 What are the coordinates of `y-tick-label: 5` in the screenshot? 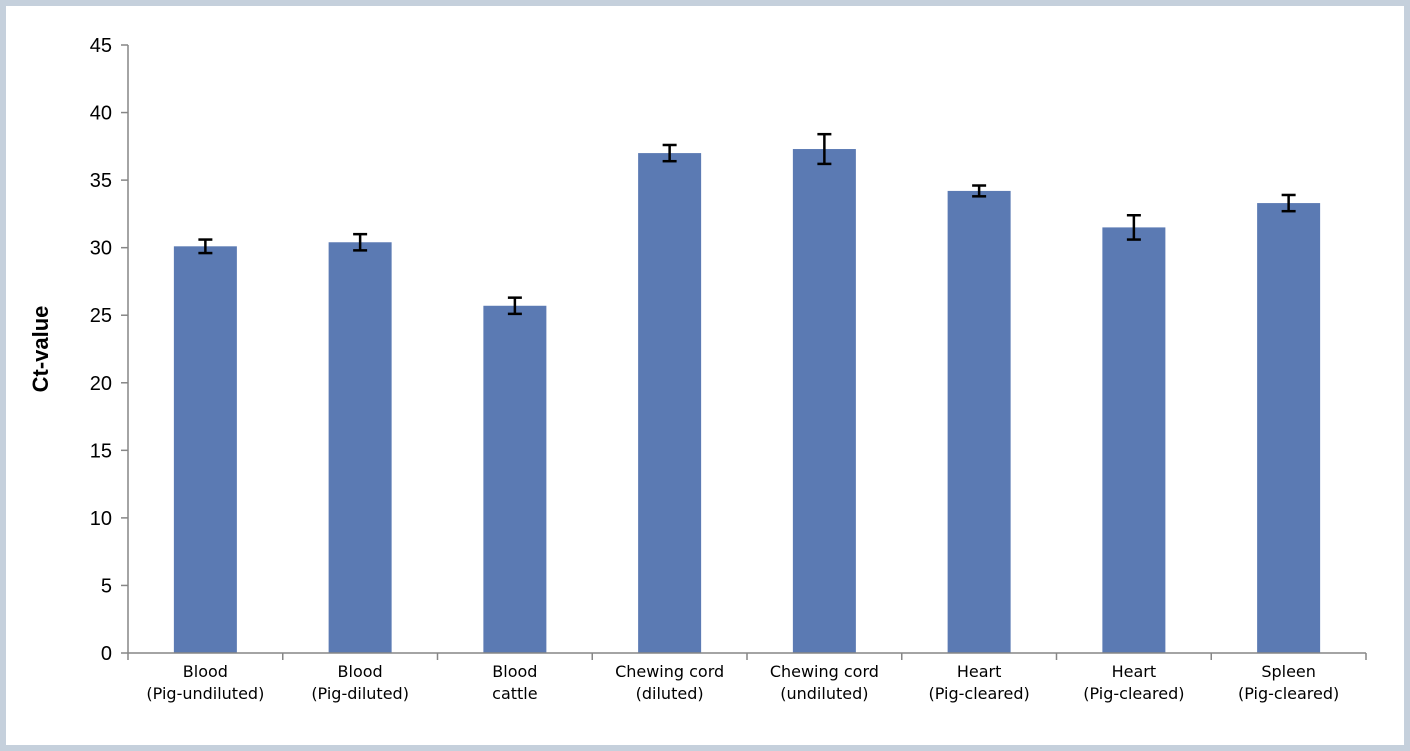 It's located at (106, 586).